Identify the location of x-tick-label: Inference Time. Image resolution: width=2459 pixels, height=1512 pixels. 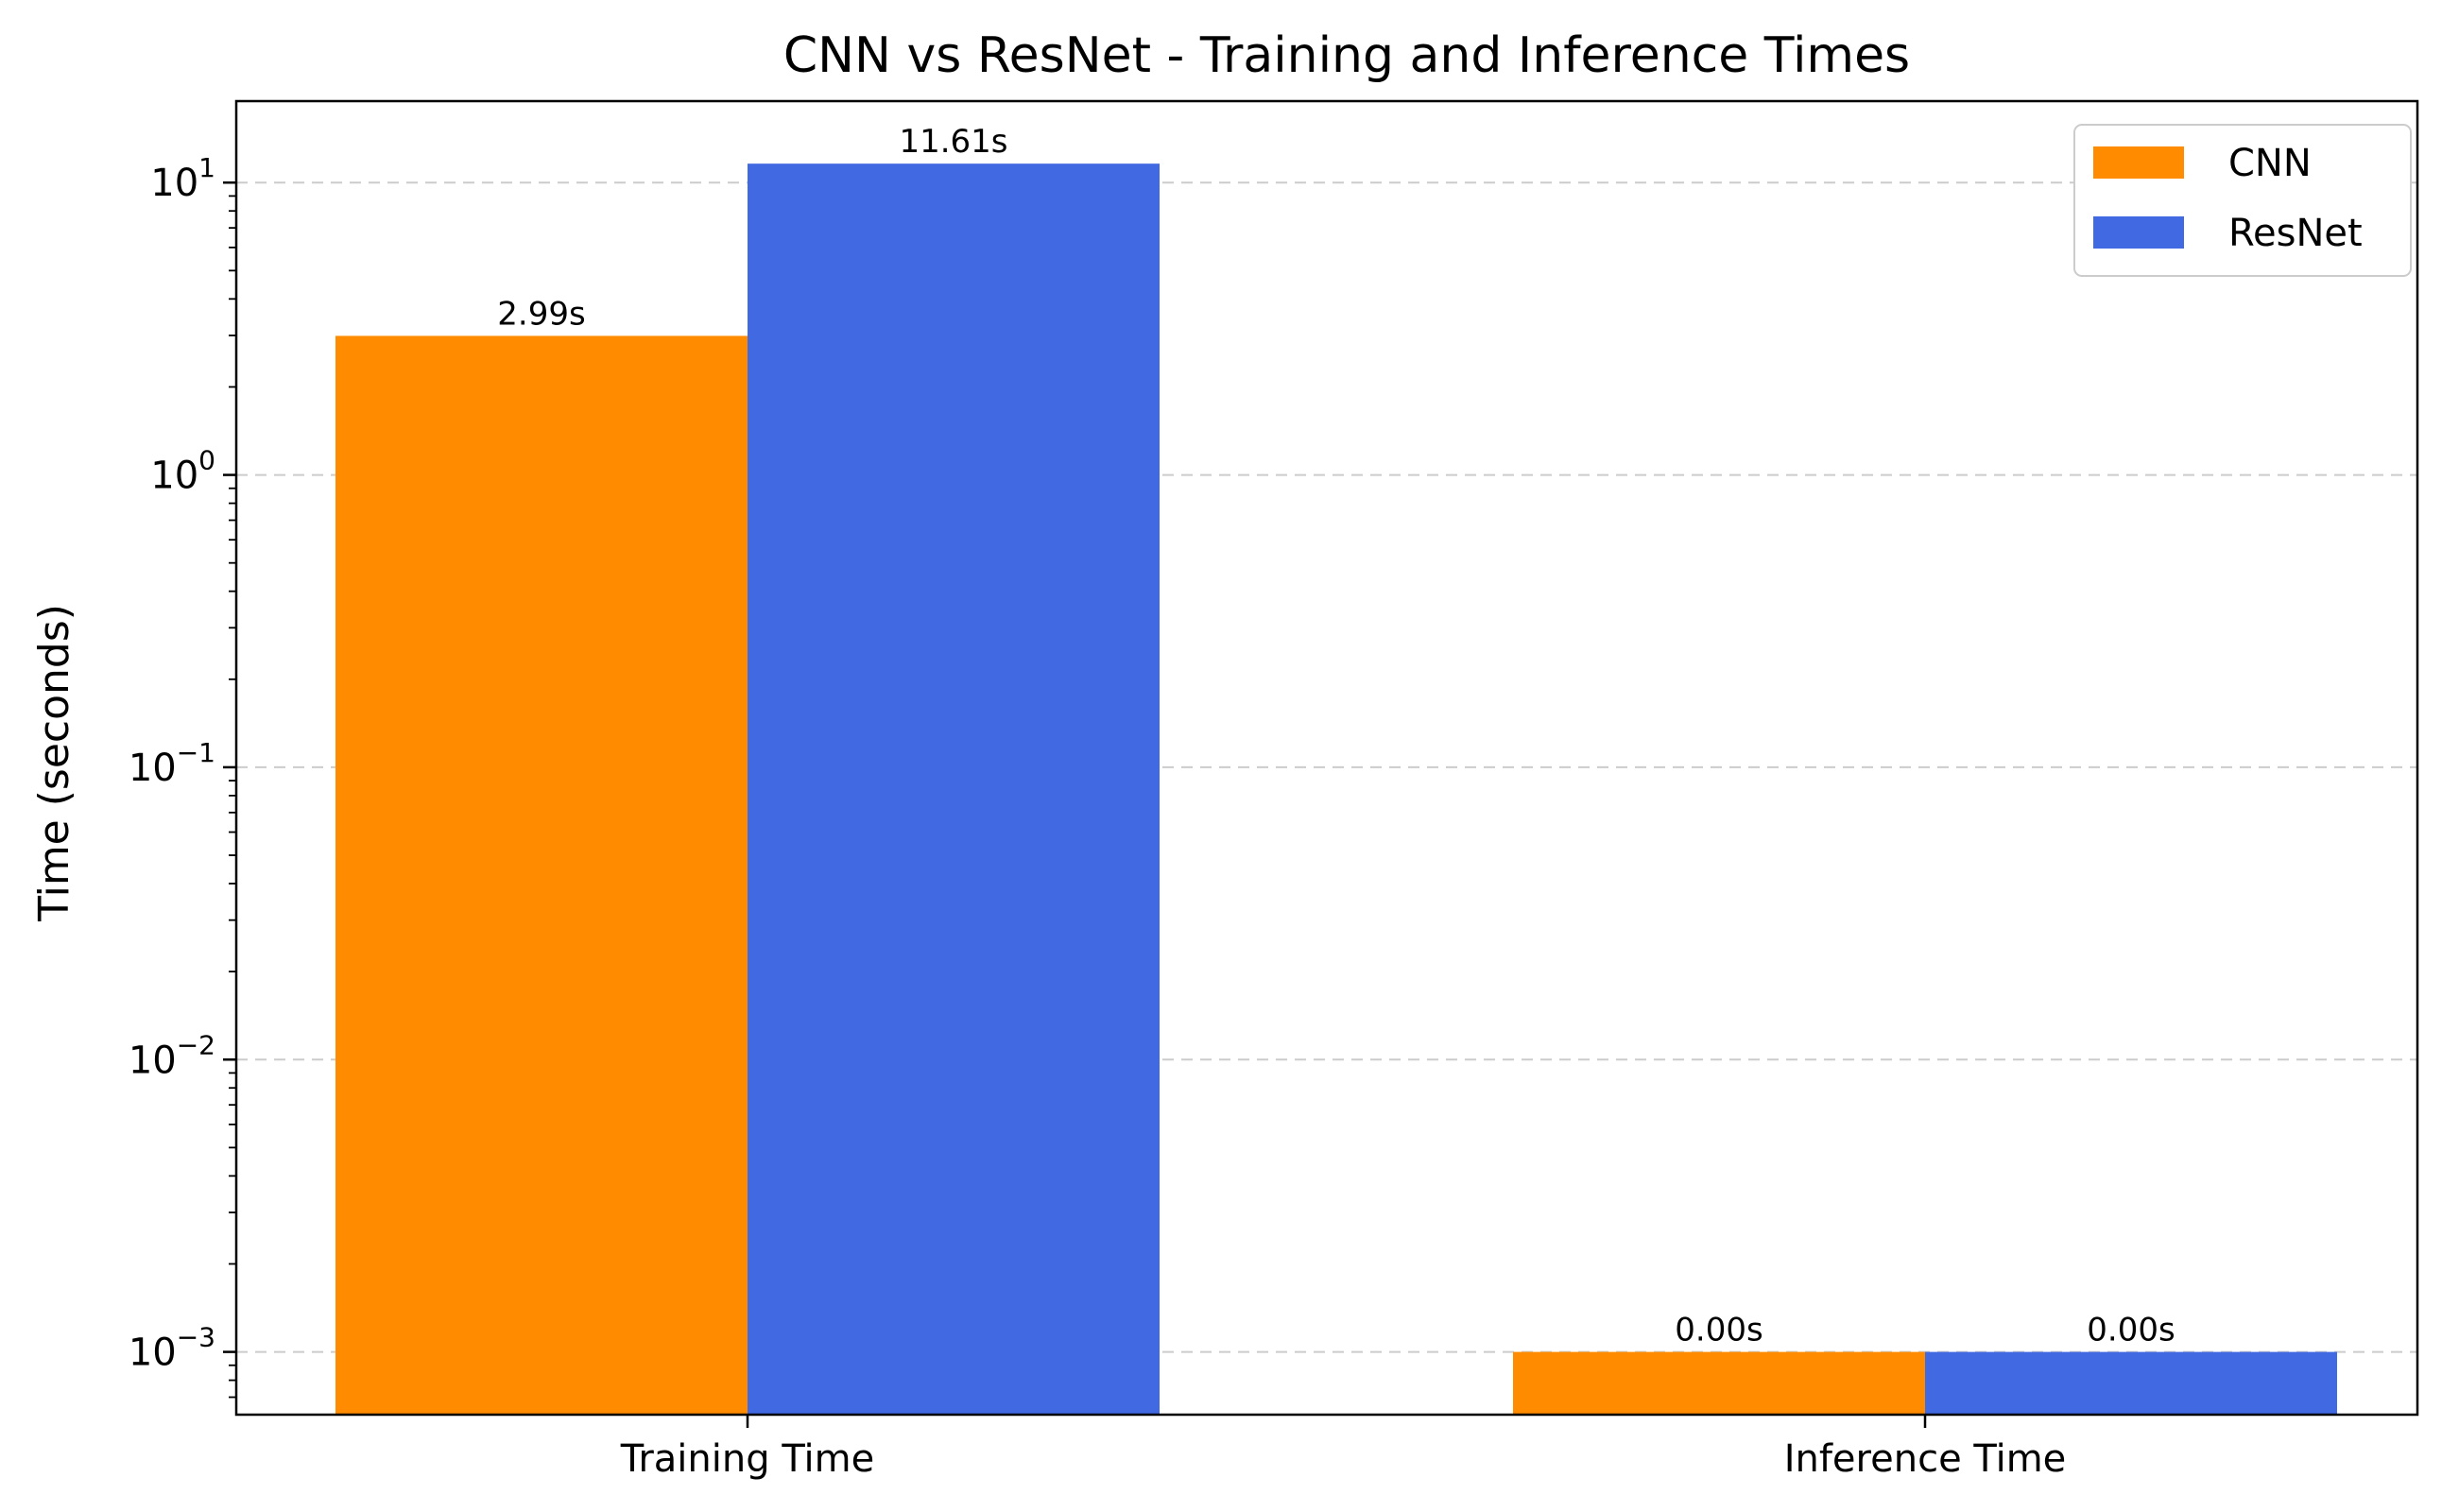
(1926, 1459).